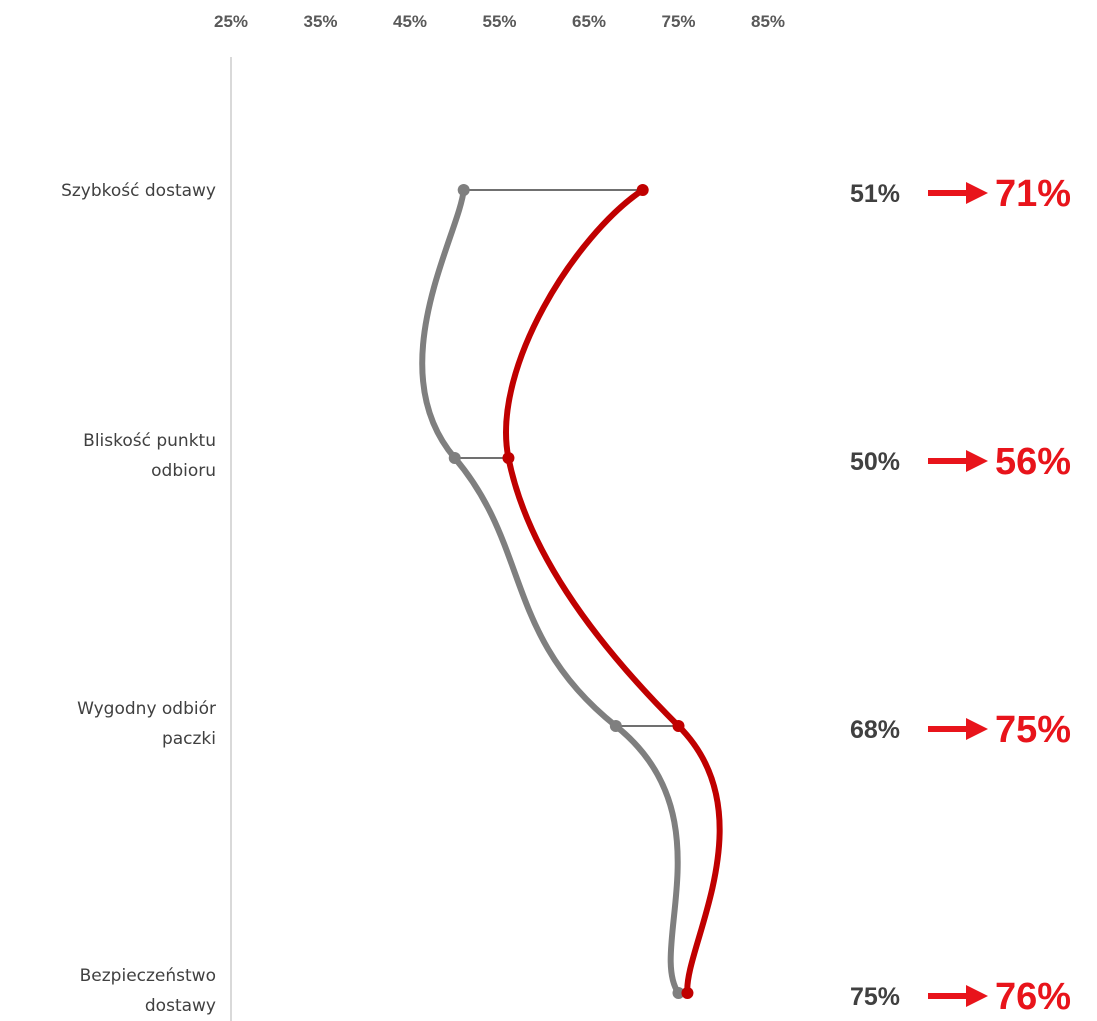  Describe the element at coordinates (1033, 997) in the screenshot. I see `value-after-label: 76%` at that location.